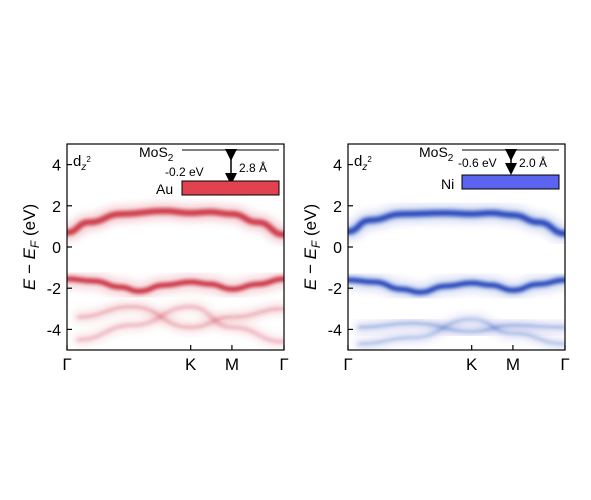  What do you see at coordinates (447, 184) in the screenshot?
I see `metal-label: Ni` at bounding box center [447, 184].